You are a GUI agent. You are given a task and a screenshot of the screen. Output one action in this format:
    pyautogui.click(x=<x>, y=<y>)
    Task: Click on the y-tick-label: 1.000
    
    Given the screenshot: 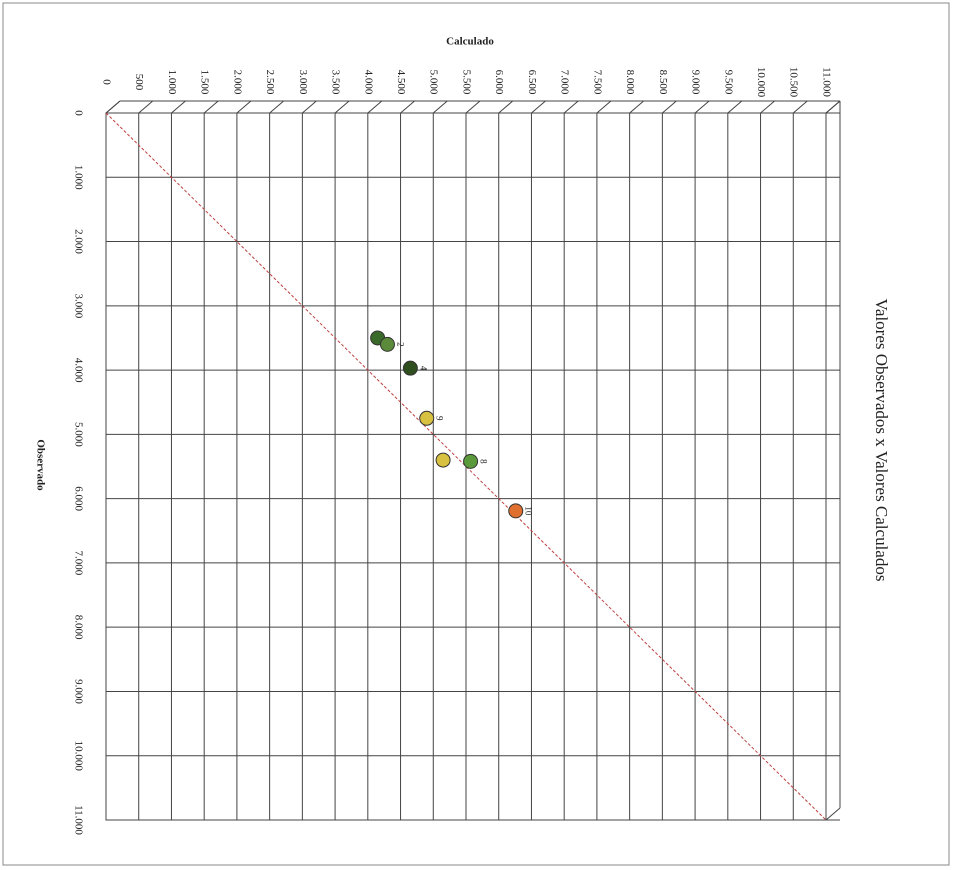 What is the action you would take?
    pyautogui.click(x=172, y=82)
    